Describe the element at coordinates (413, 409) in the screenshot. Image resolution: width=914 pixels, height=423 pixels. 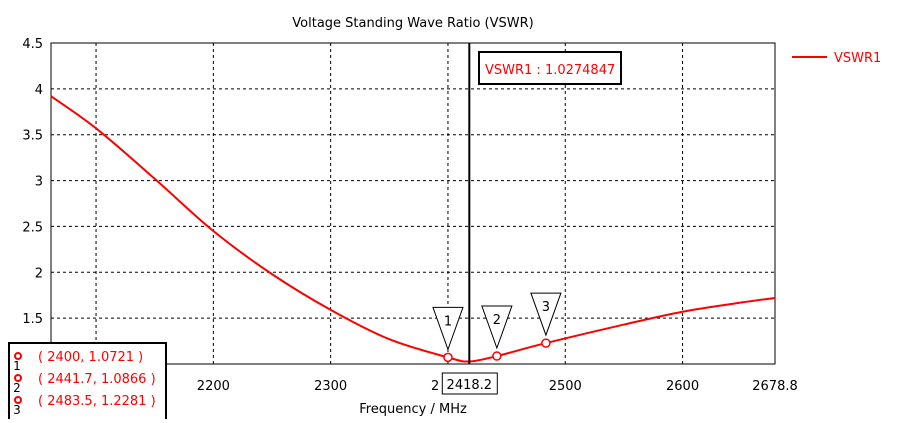
I see `x-axis-label: Frequency / MHz` at that location.